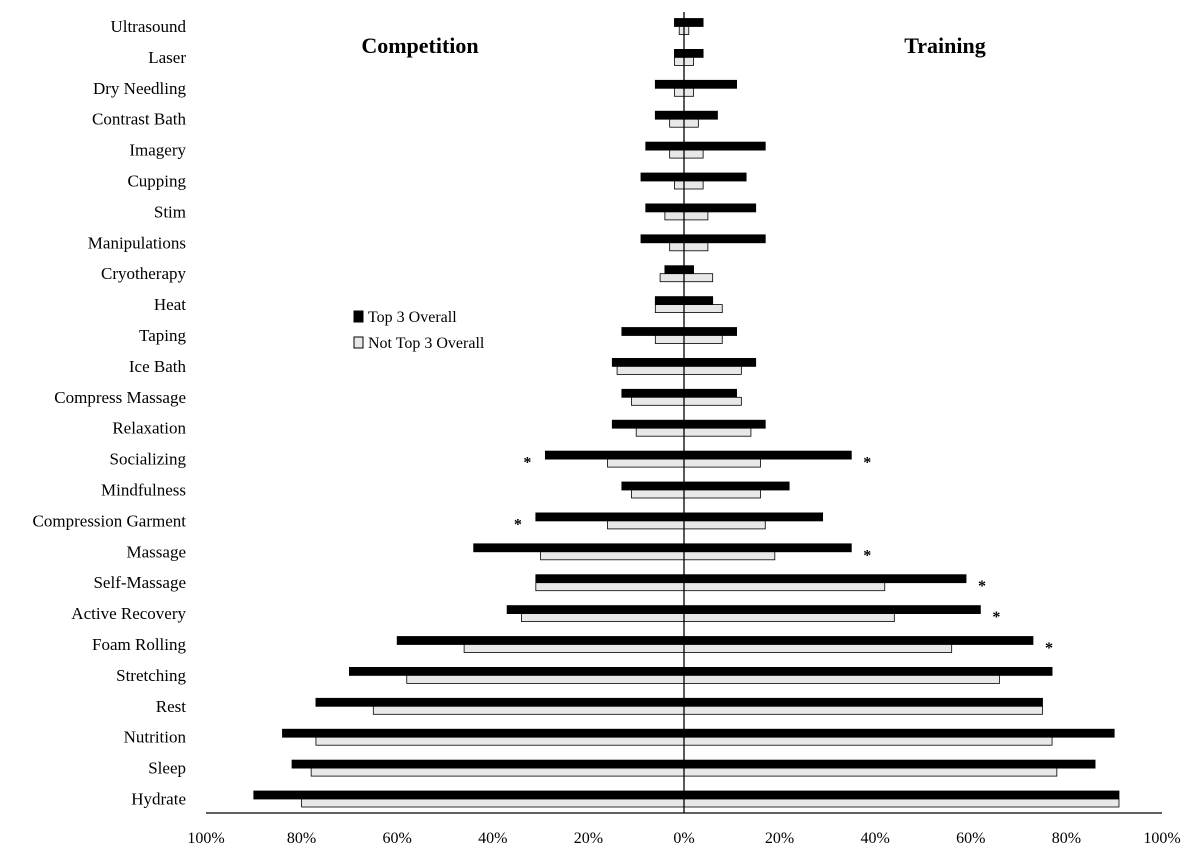 The height and width of the screenshot is (850, 1194). What do you see at coordinates (493, 803) in the screenshot?
I see `bar-not-top3-competition-hydrate` at bounding box center [493, 803].